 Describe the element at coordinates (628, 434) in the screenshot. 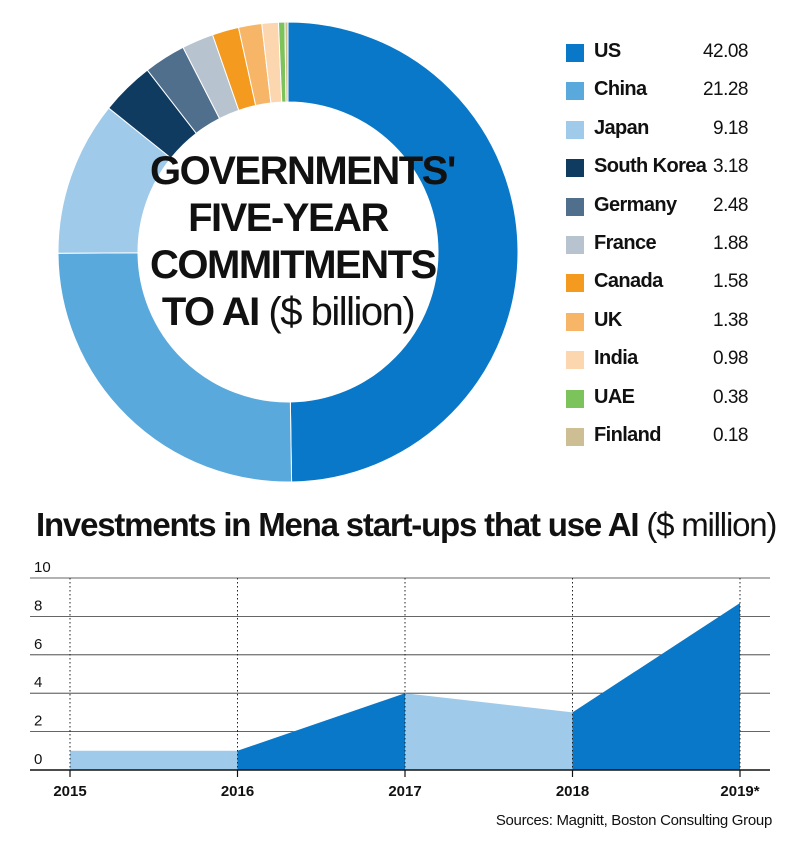

I see `legend-label: Finland` at that location.